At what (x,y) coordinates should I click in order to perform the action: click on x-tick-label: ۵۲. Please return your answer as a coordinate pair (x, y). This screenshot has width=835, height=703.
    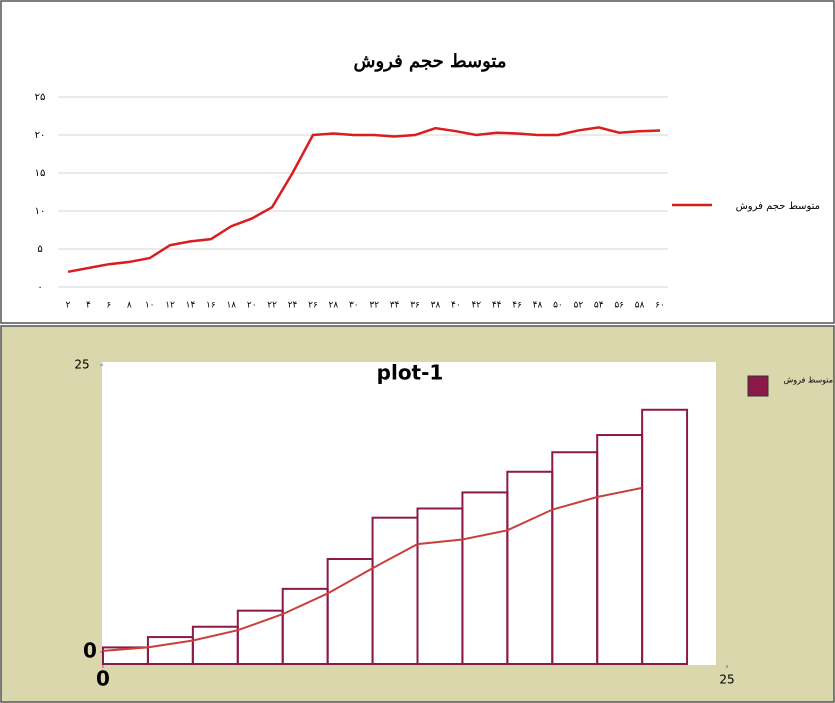
    Looking at the image, I should click on (579, 306).